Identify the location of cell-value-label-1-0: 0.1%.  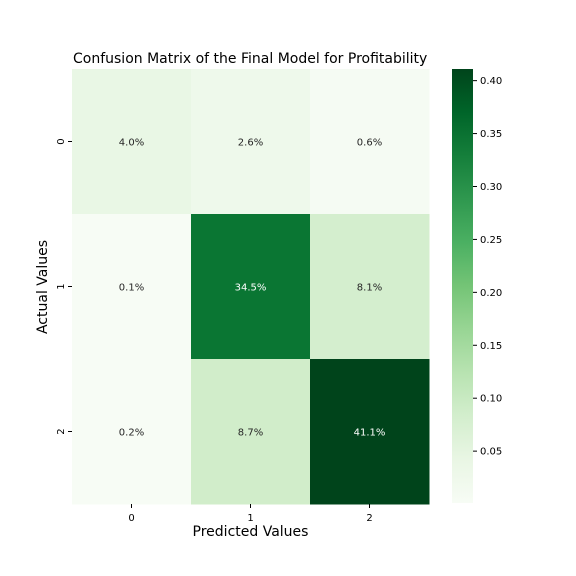
(131, 288).